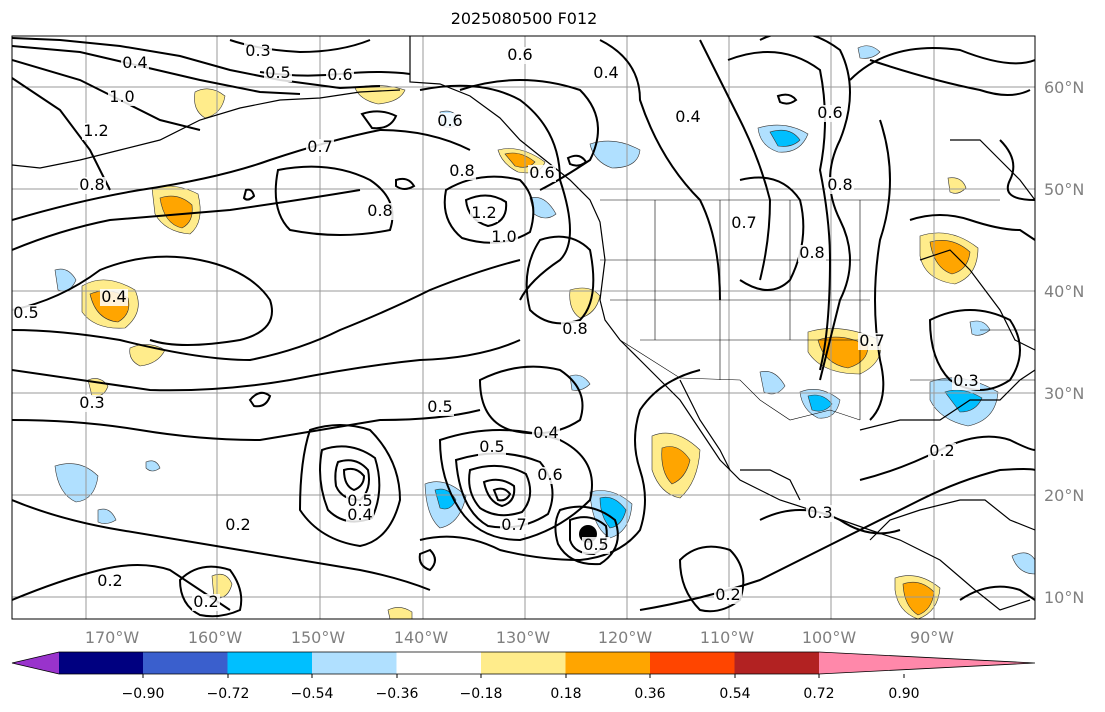 The width and height of the screenshot is (1105, 712). I want to click on lon-label-160w: 160°W, so click(215, 637).